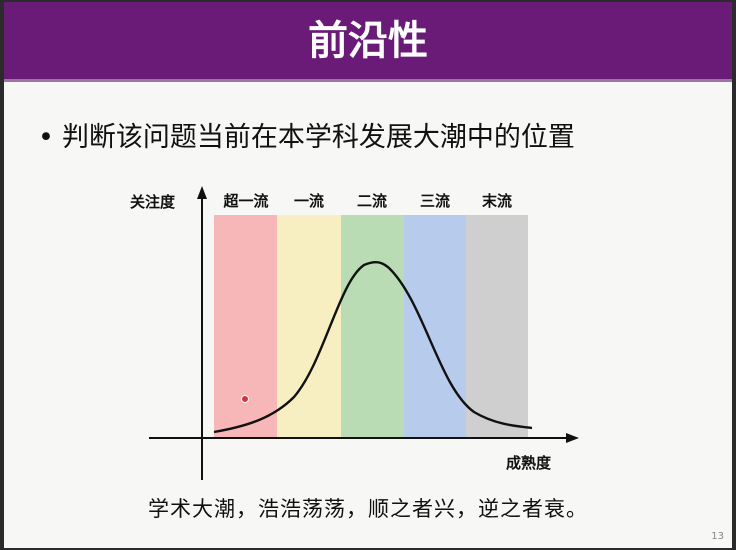  Describe the element at coordinates (435, 201) in the screenshot. I see `band-label-third-class: 三流` at that location.